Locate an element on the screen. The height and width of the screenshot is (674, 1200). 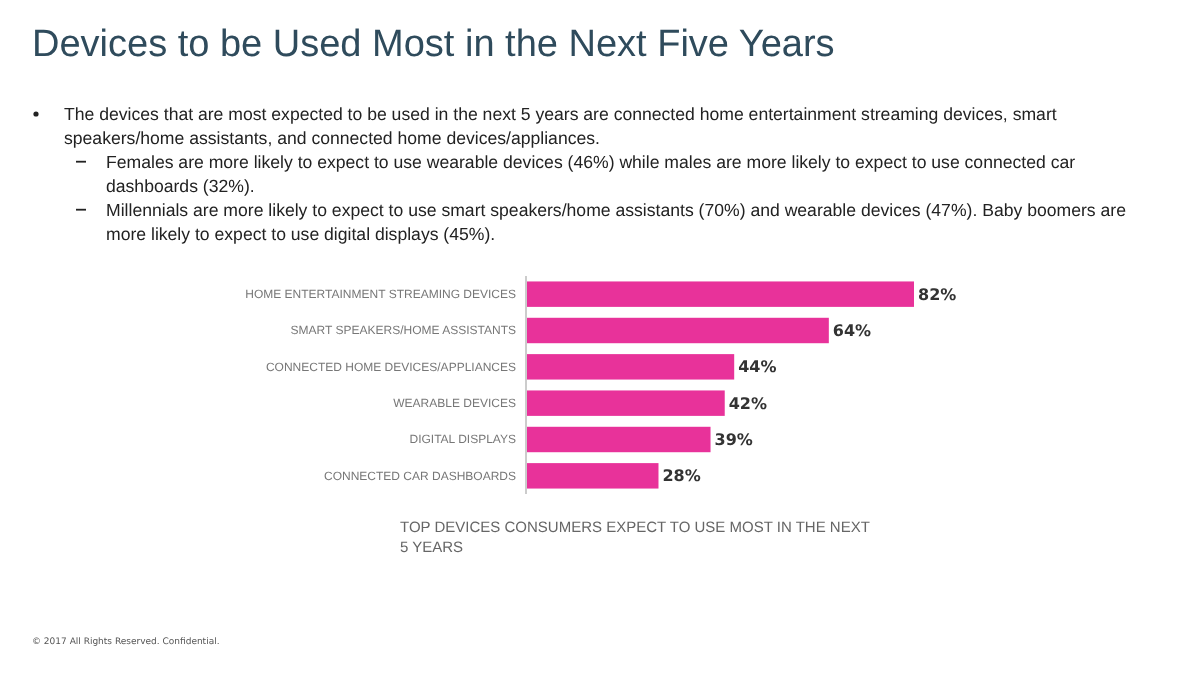
data-label: 42% is located at coordinates (748, 403).